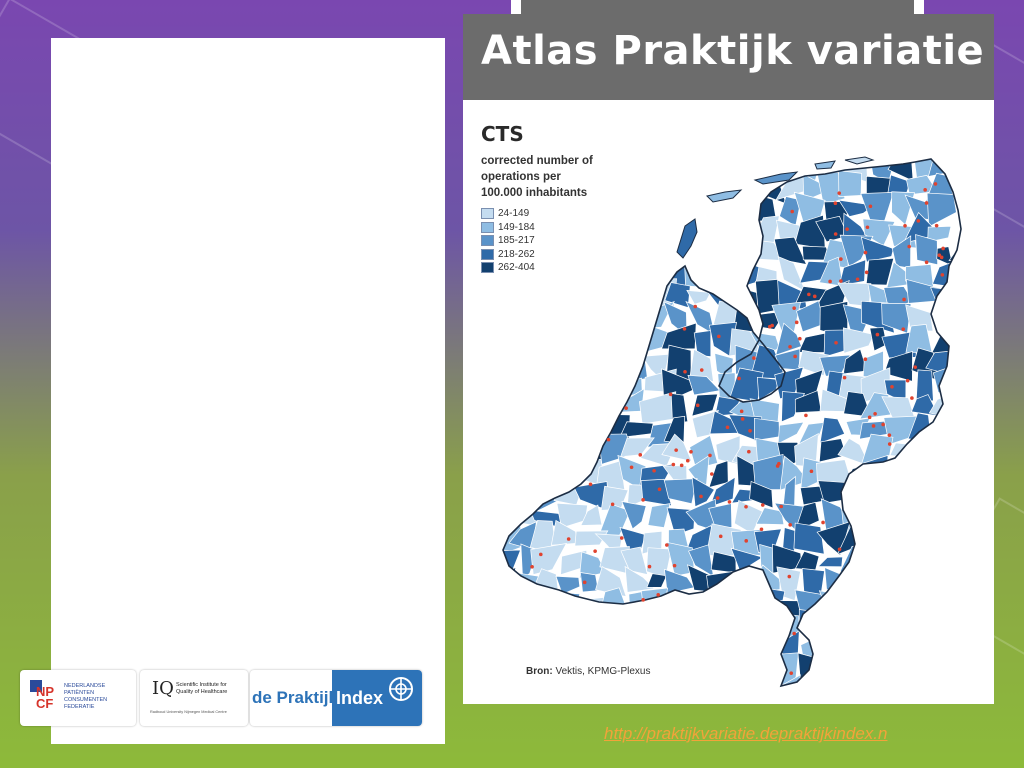  What do you see at coordinates (776, 178) in the screenshot?
I see `island-terschelling` at bounding box center [776, 178].